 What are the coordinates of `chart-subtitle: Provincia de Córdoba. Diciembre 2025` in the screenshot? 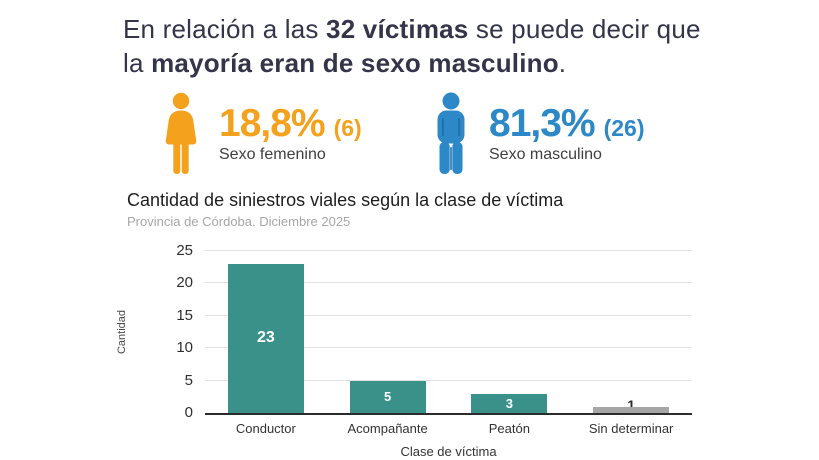 It's located at (239, 221).